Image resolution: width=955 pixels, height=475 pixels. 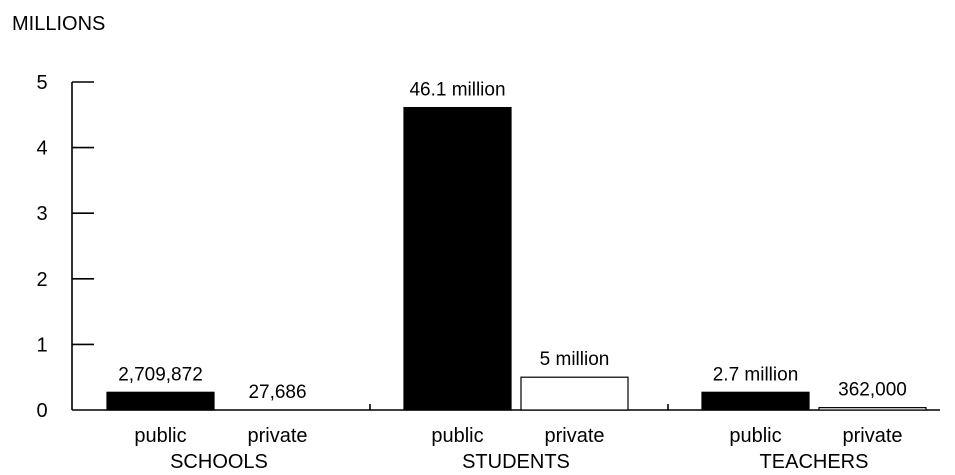 What do you see at coordinates (65, 247) in the screenshot?
I see `y-axis: 0 1 2 3 4 5` at bounding box center [65, 247].